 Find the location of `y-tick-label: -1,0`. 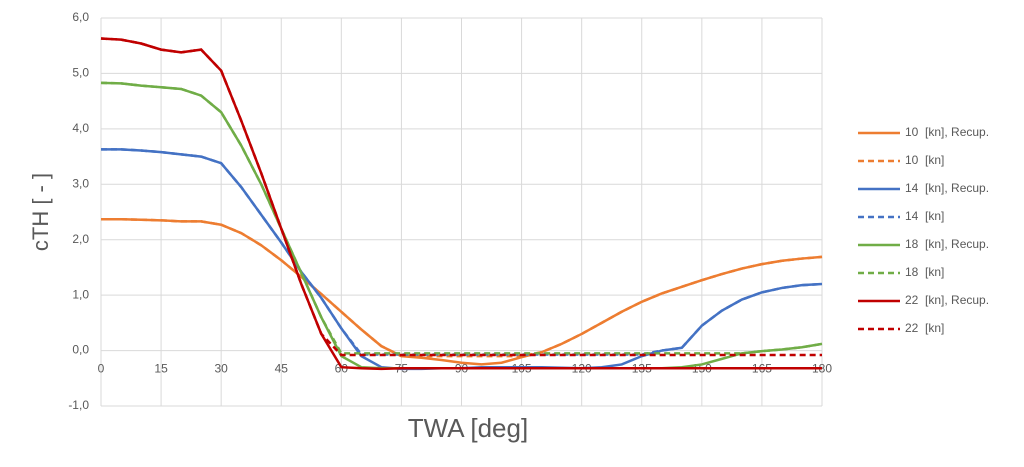

y-tick-label: -1,0 is located at coordinates (78, 405).